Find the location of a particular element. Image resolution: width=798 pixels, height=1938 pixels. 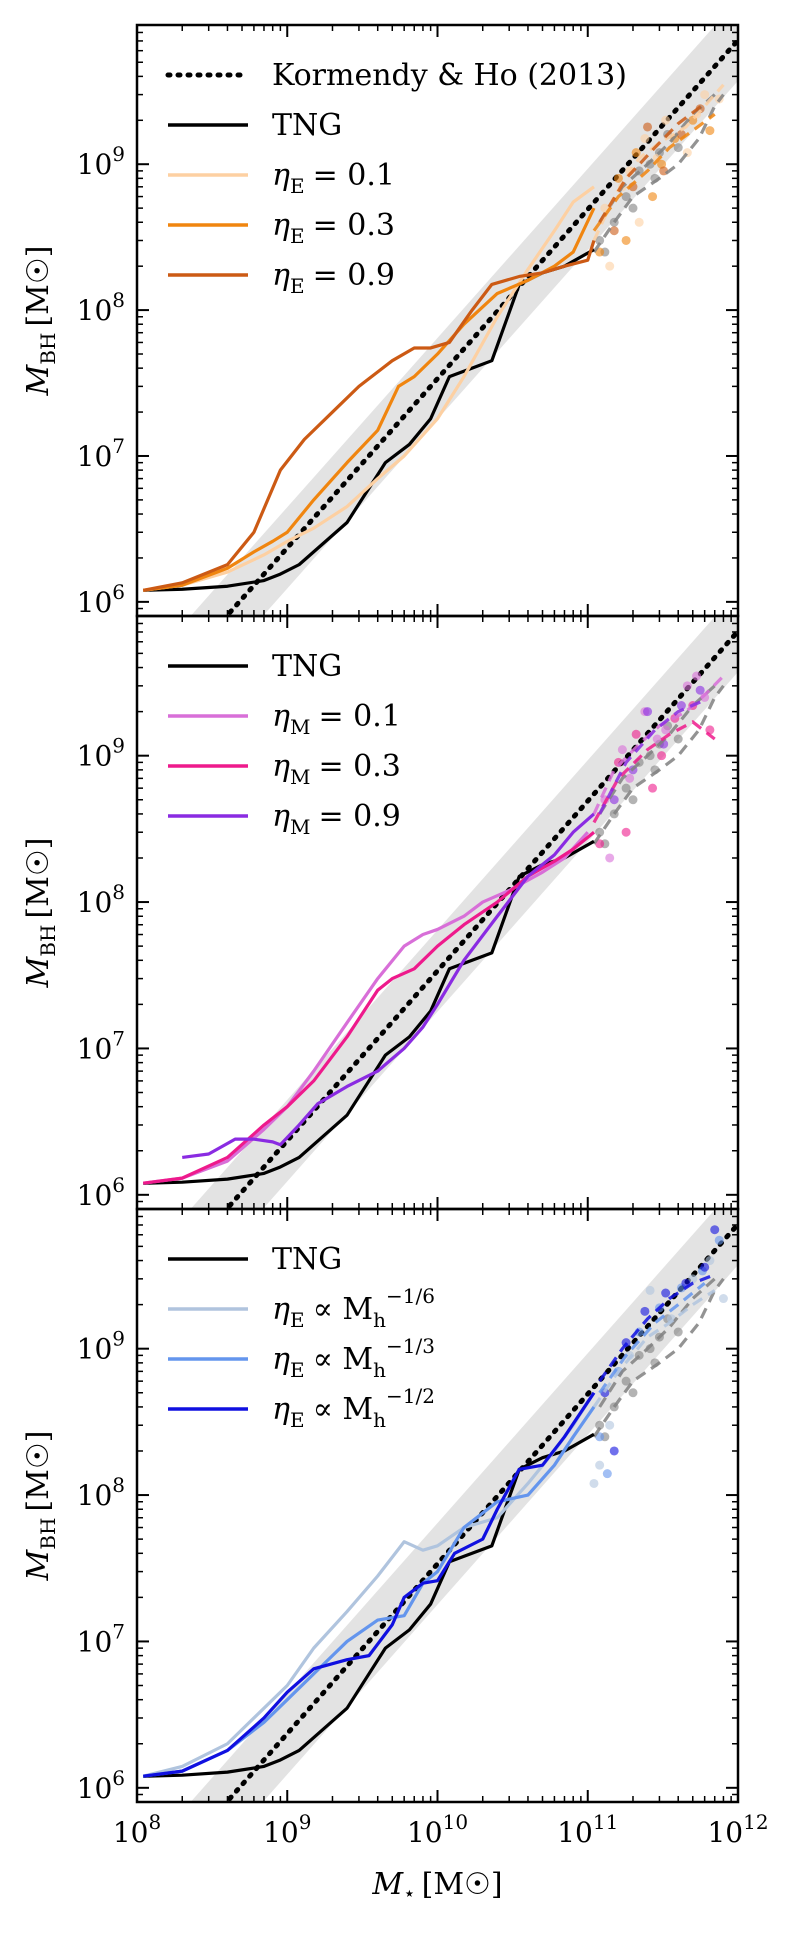

x-tick-label: 10⁸ is located at coordinates (137, 1829).